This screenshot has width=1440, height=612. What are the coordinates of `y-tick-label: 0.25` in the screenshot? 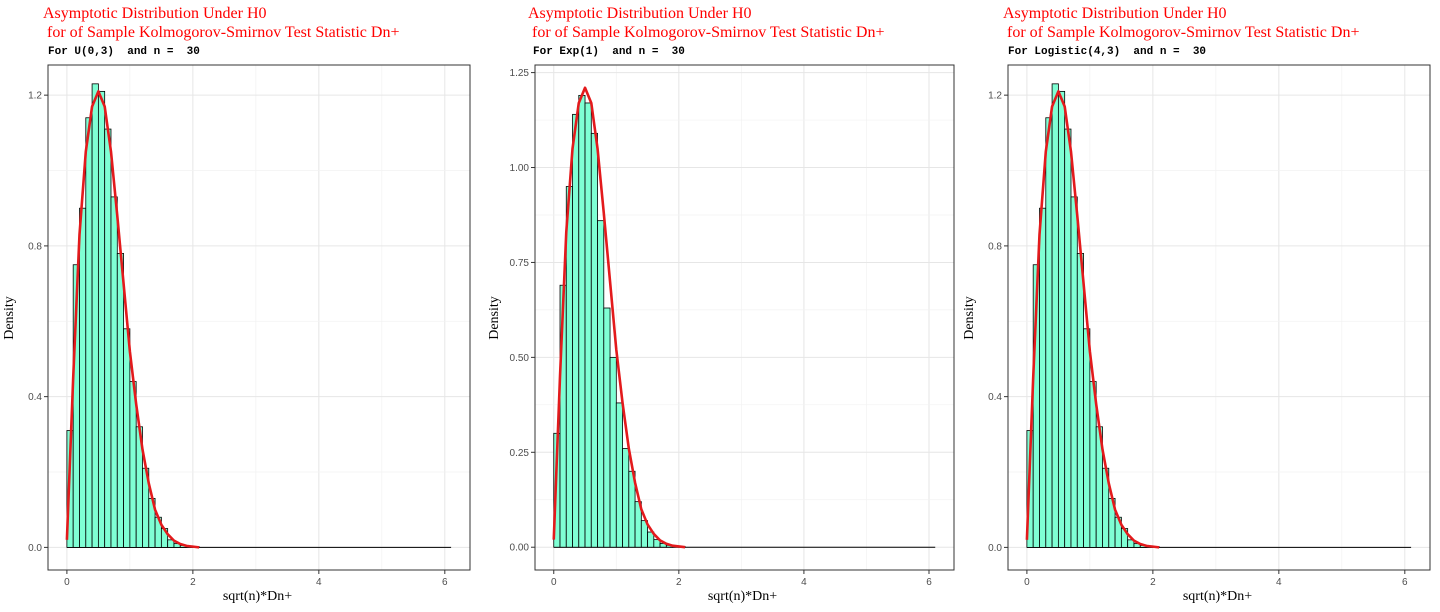 It's located at (520, 453).